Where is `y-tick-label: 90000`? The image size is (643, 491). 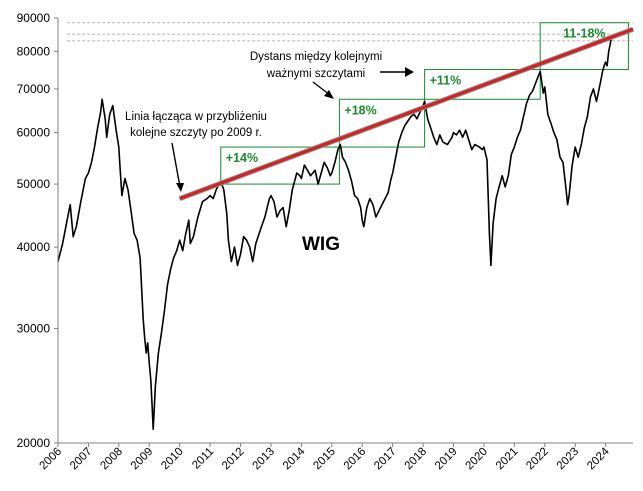
y-tick-label: 90000 is located at coordinates (34, 18).